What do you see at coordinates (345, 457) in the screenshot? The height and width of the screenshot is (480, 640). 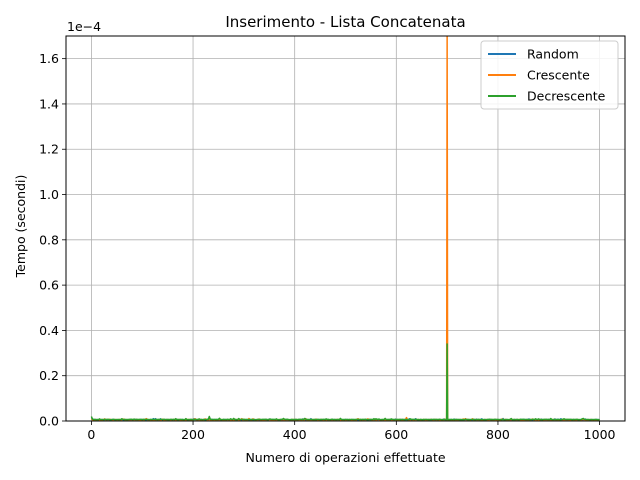 I see `x-axis-label: Numero di operazioni effettuate` at bounding box center [345, 457].